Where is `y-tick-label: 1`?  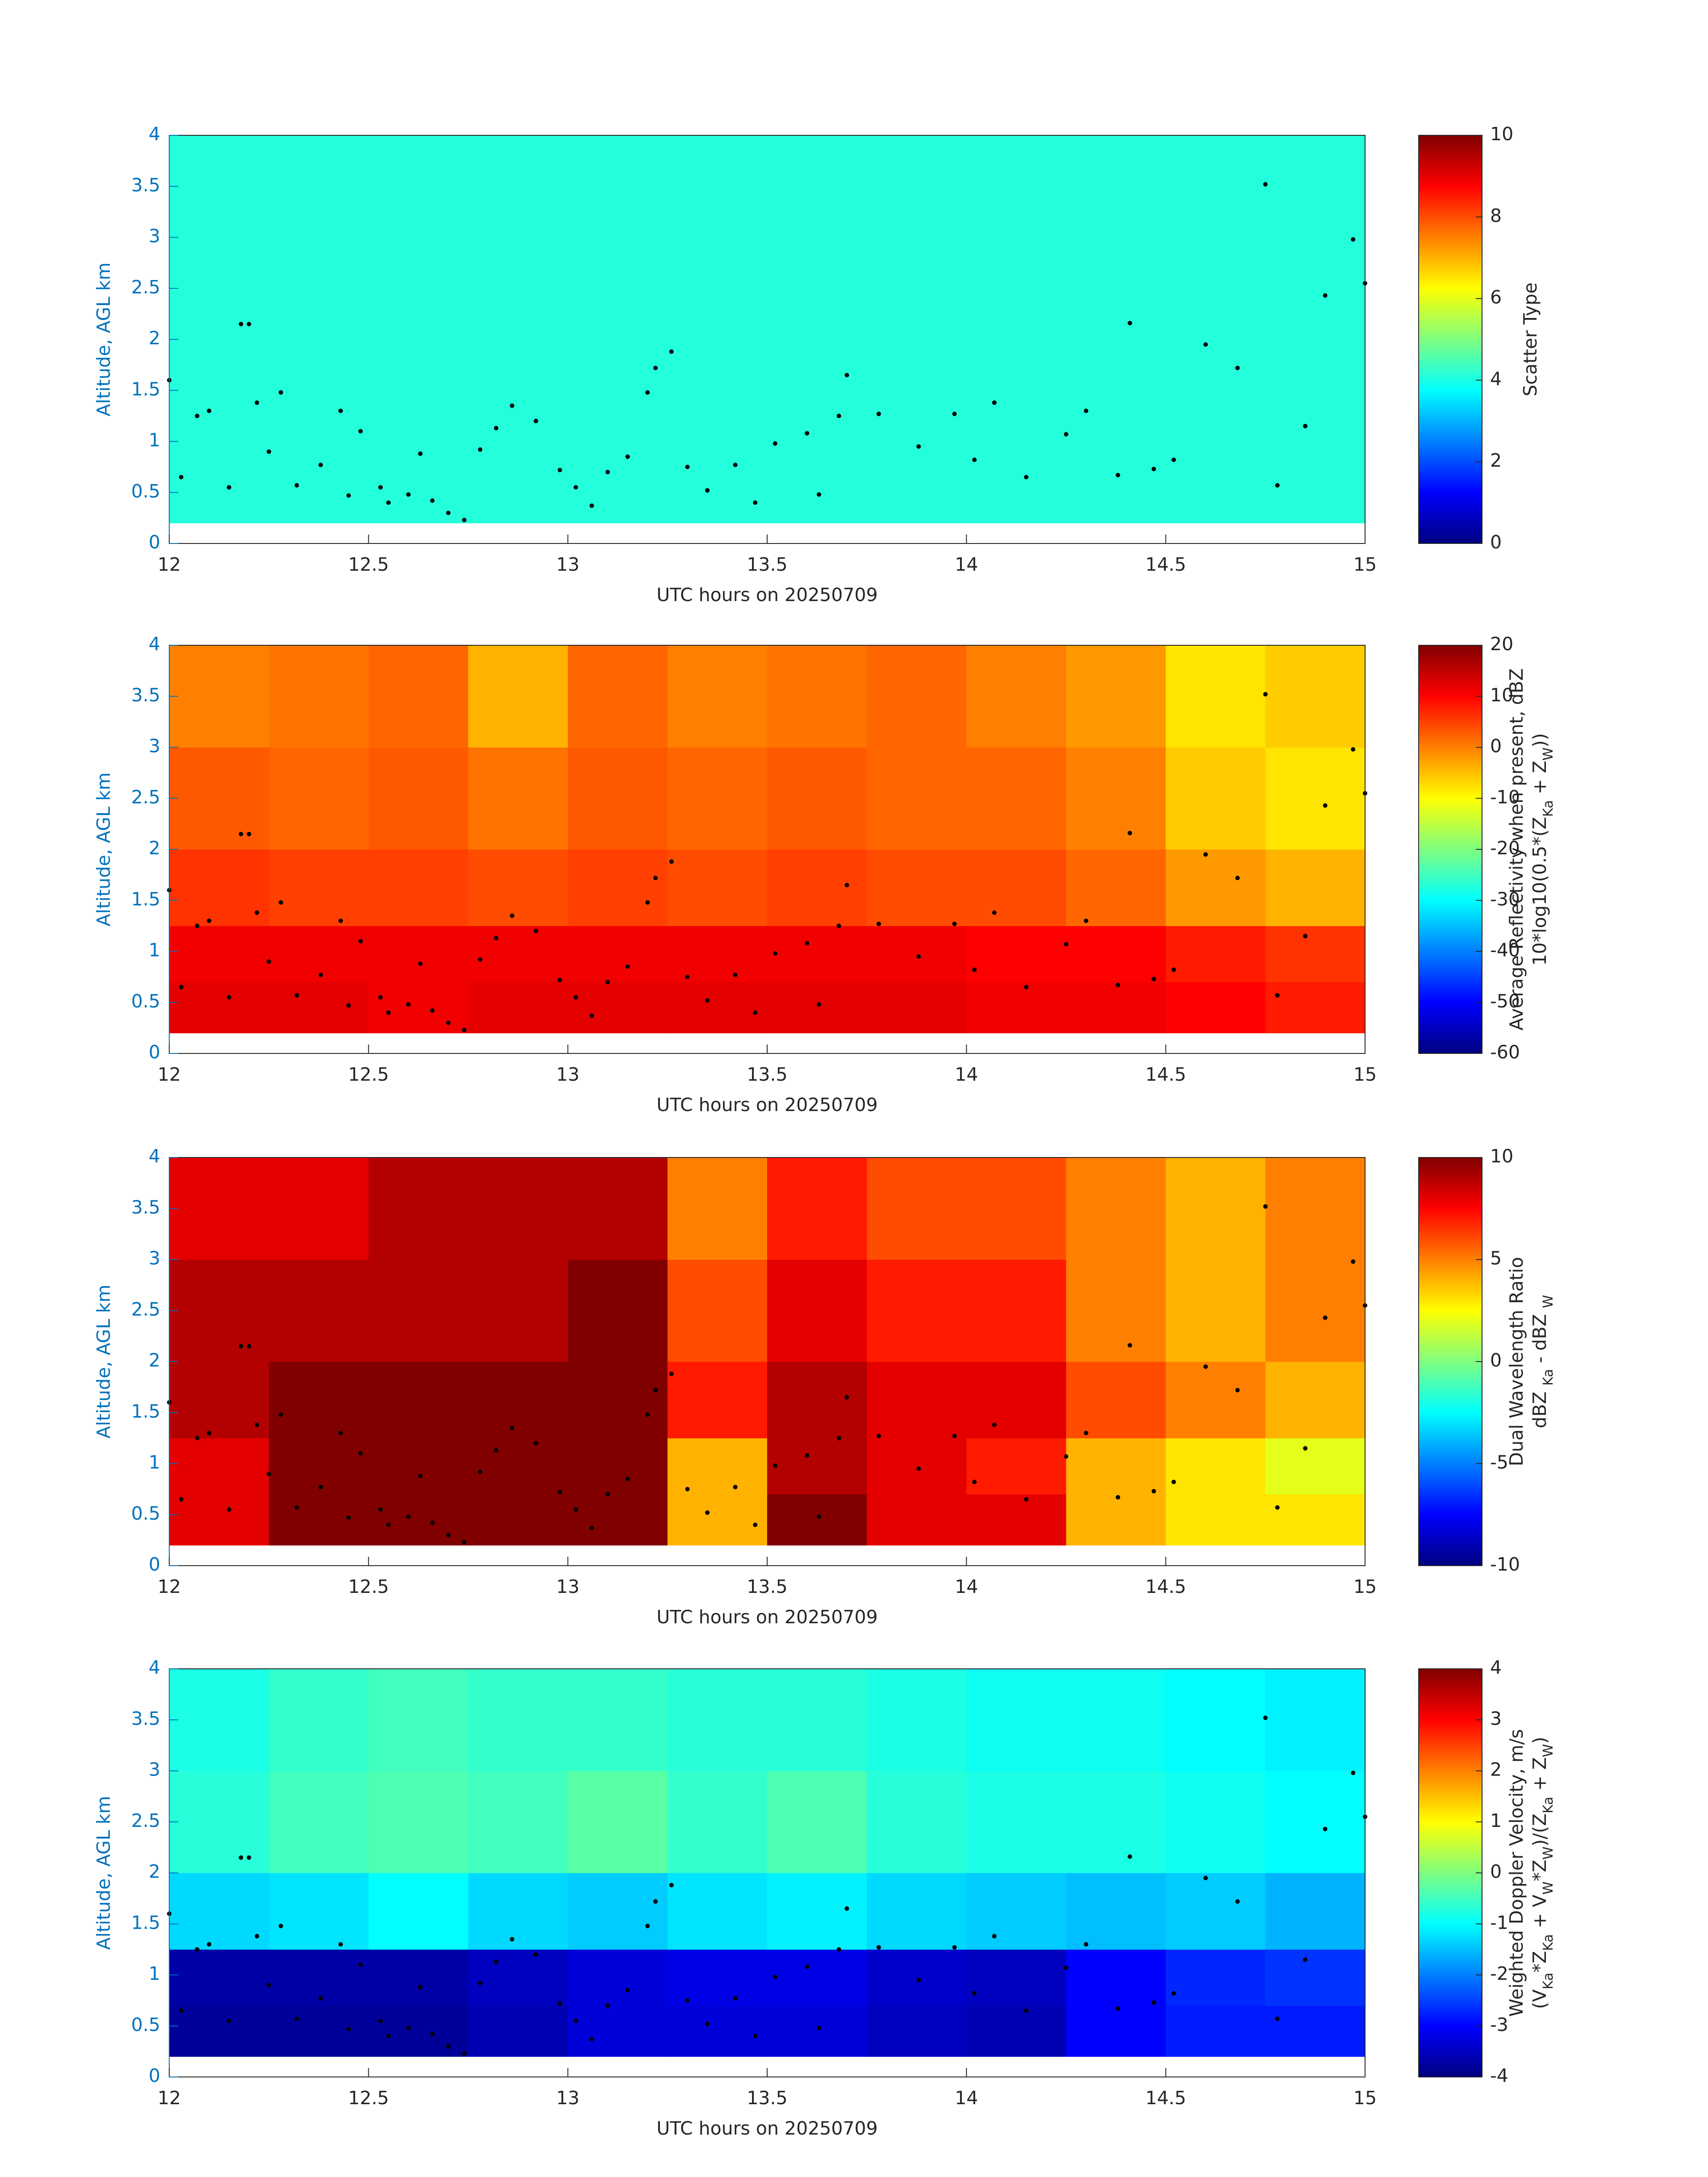
y-tick-label: 1 is located at coordinates (154, 1974).